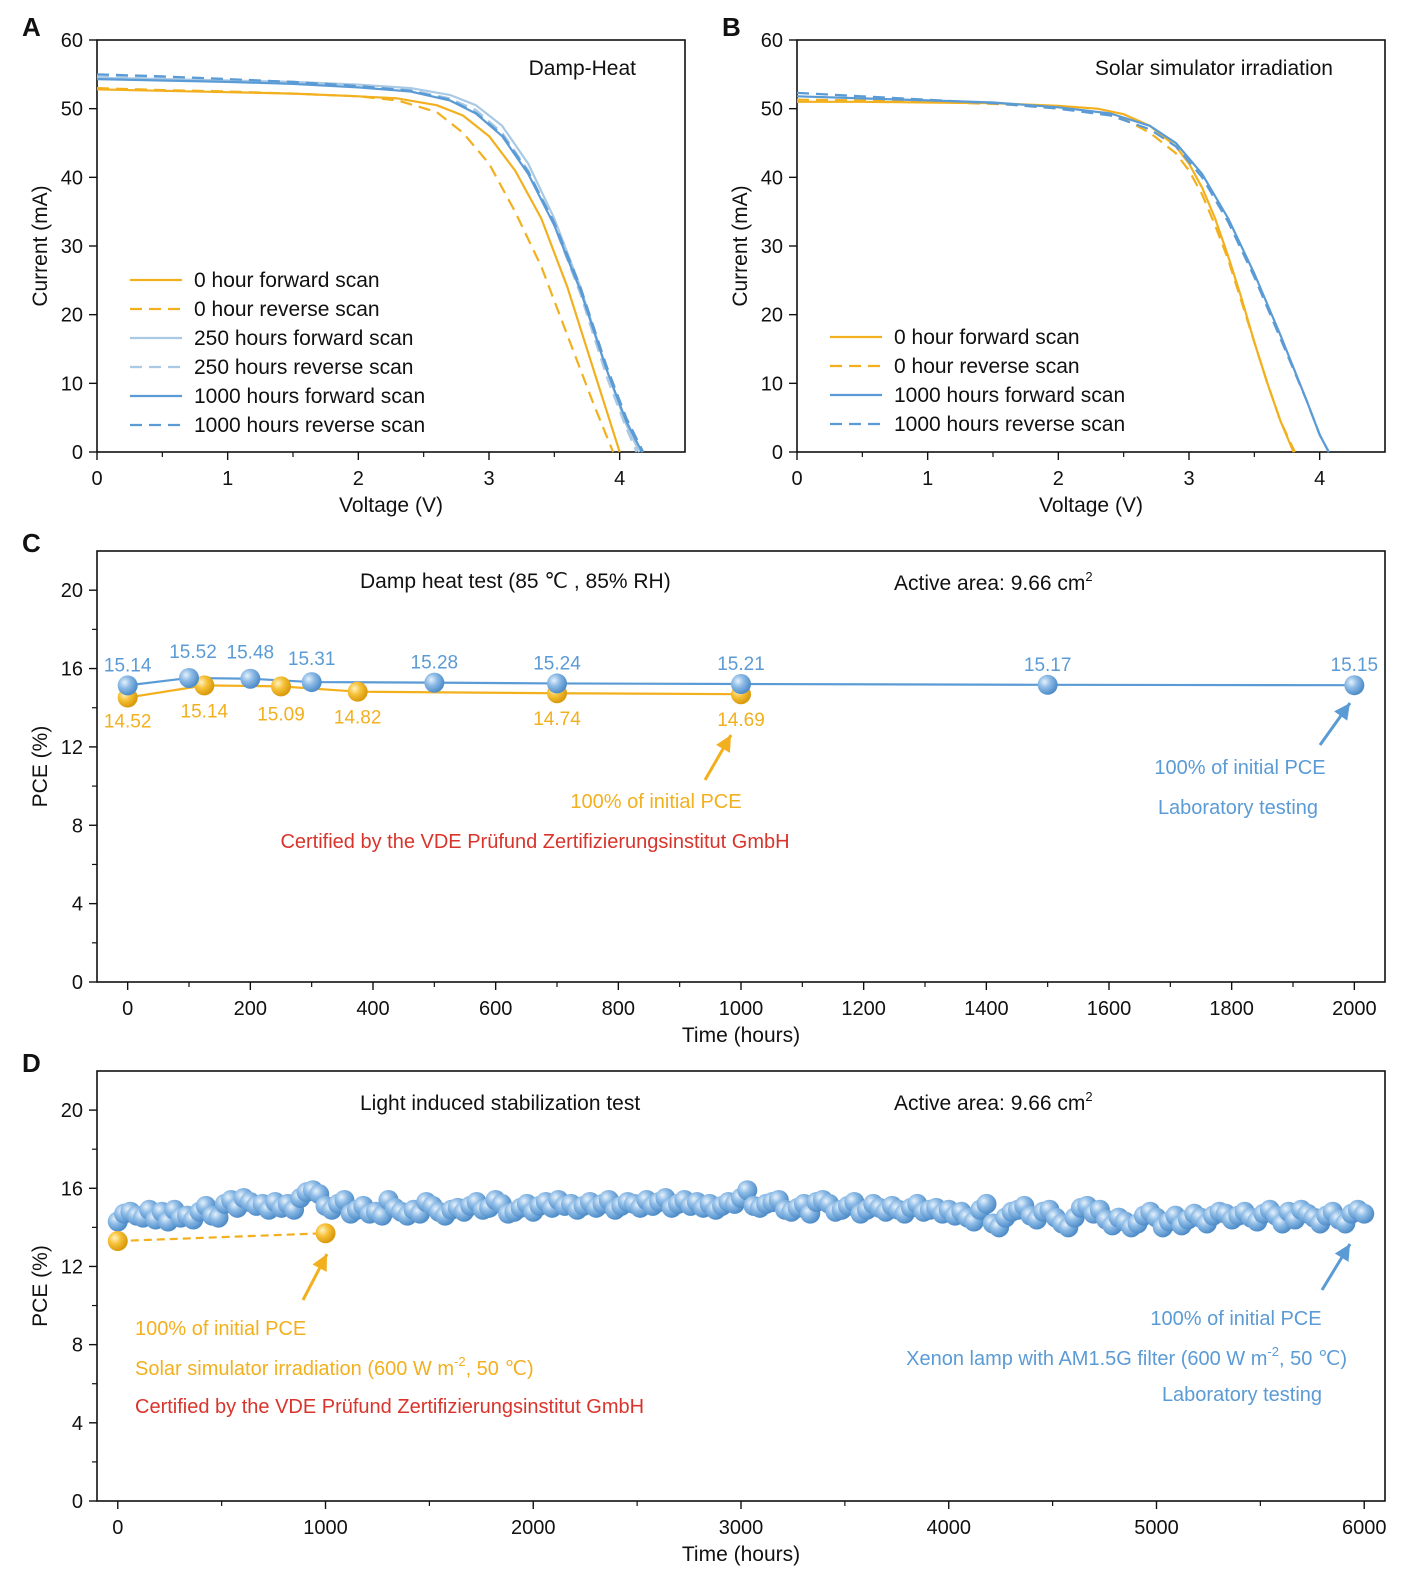 Image resolution: width=1413 pixels, height=1580 pixels. Describe the element at coordinates (1091, 505) in the screenshot. I see `x-axis-label: Voltage (V)` at that location.